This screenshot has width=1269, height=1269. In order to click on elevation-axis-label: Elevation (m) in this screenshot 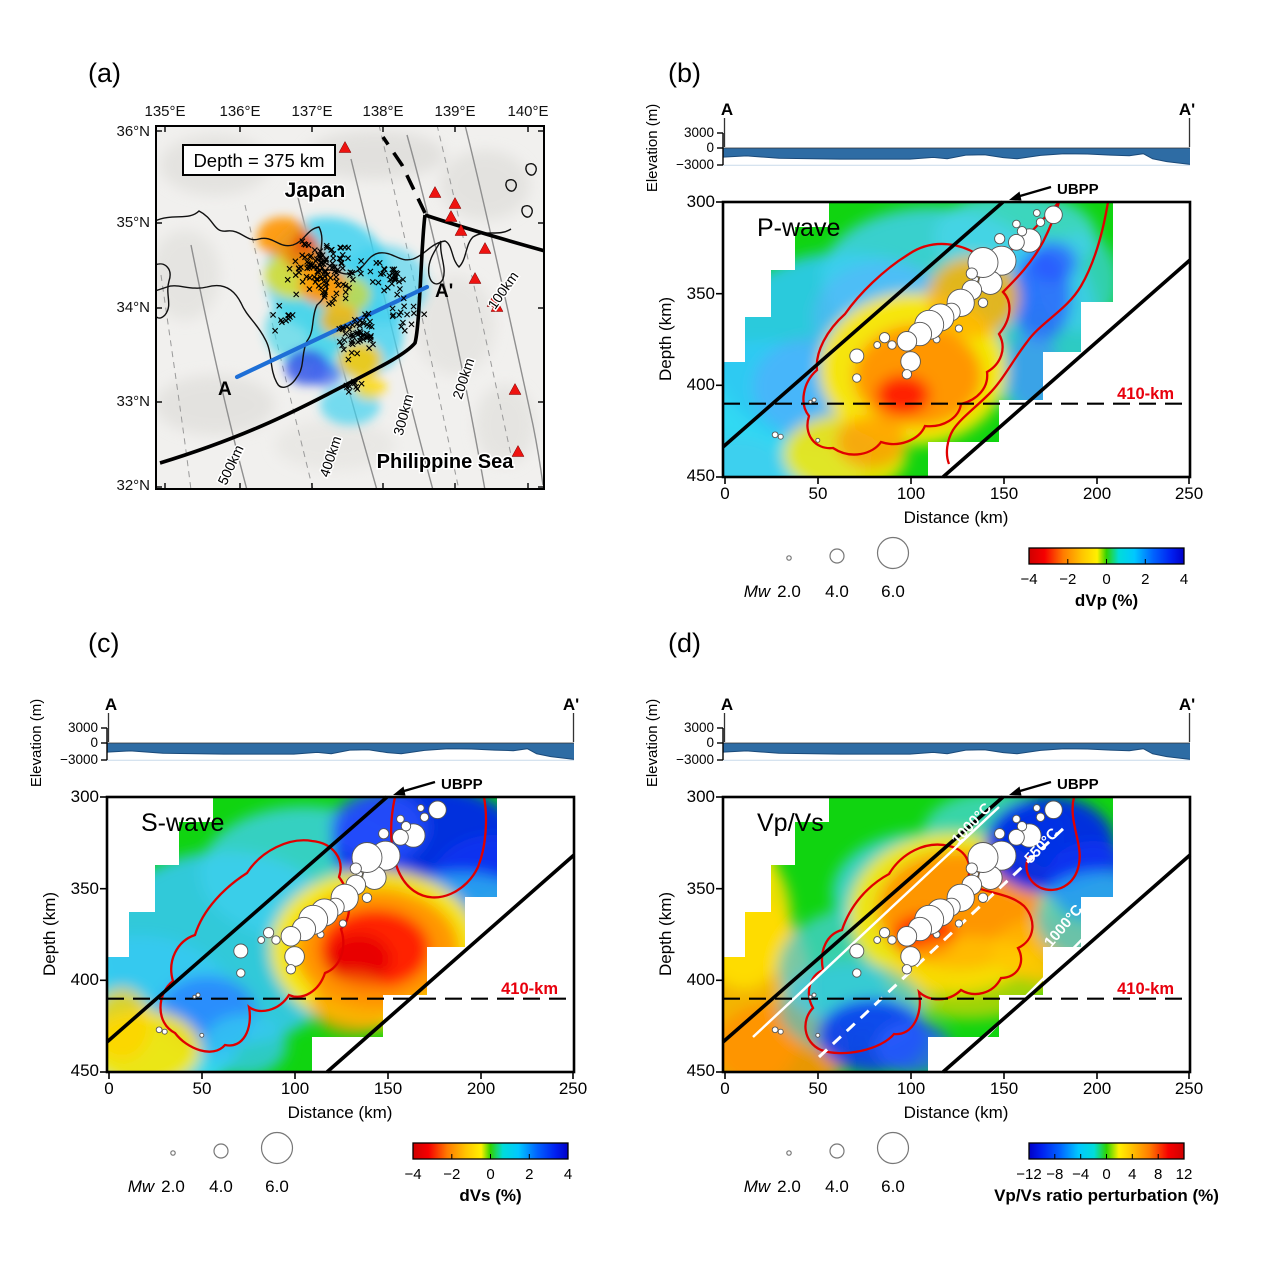, I will do `click(652, 743)`.